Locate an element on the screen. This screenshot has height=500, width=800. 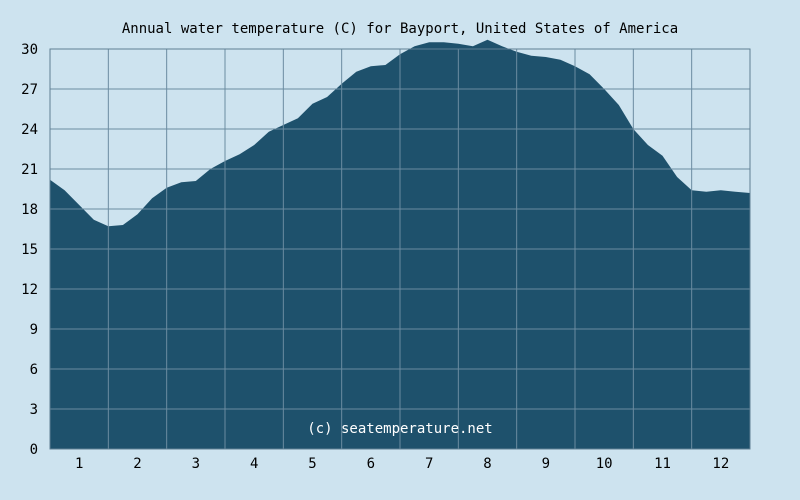
y-tick-label: 27 is located at coordinates (29, 90).